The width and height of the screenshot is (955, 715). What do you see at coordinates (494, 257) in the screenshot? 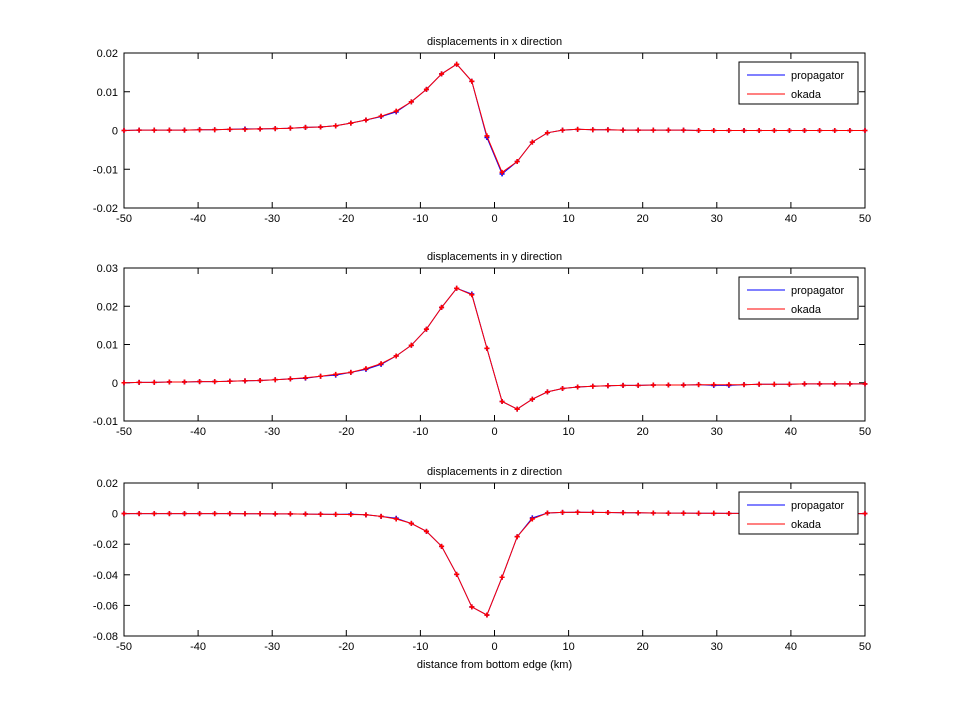
I see `subplot-title: displacements in y direction` at bounding box center [494, 257].